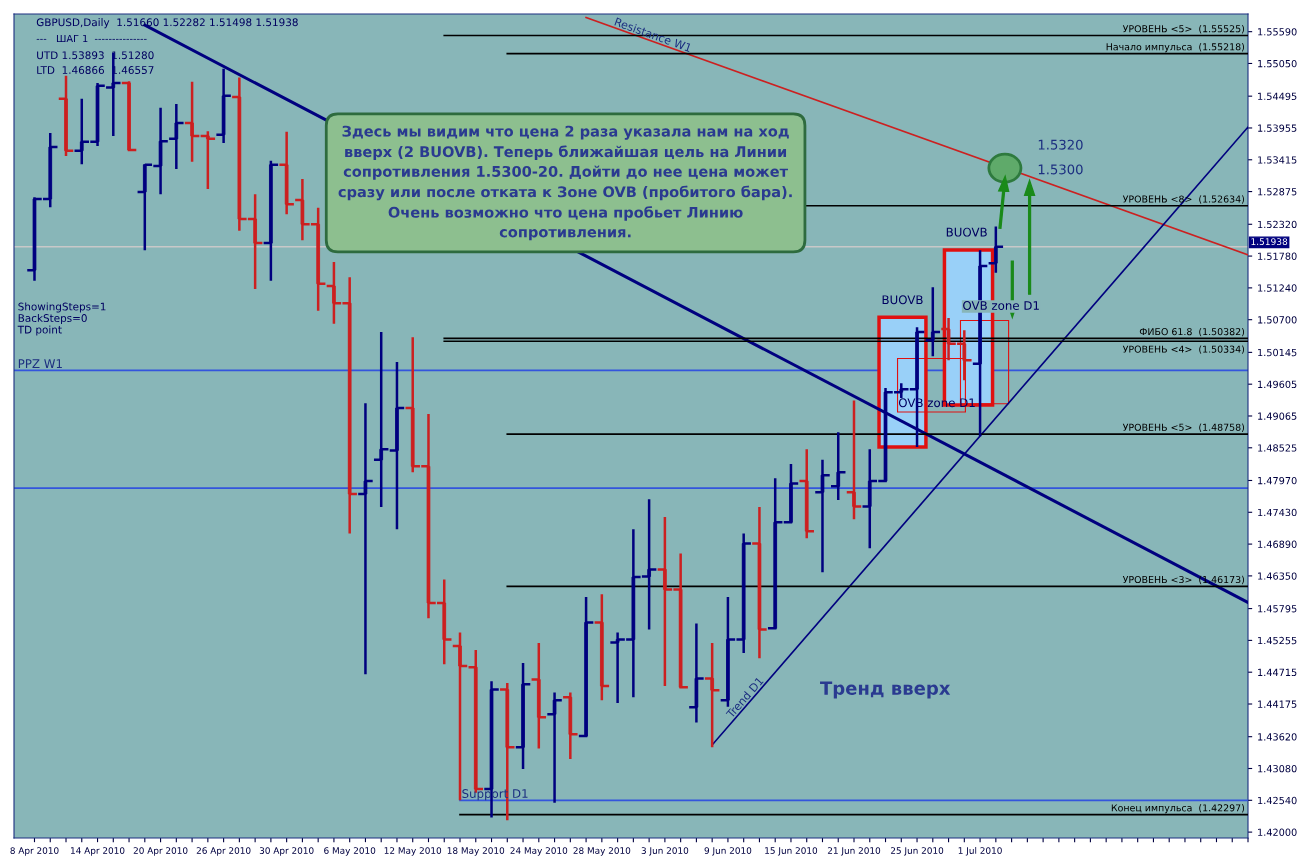 Image resolution: width=1301 pixels, height=866 pixels. What do you see at coordinates (1183, 29) in the screenshot?
I see `series-label: УРОВЕНЬ <5> (1.55525)` at bounding box center [1183, 29].